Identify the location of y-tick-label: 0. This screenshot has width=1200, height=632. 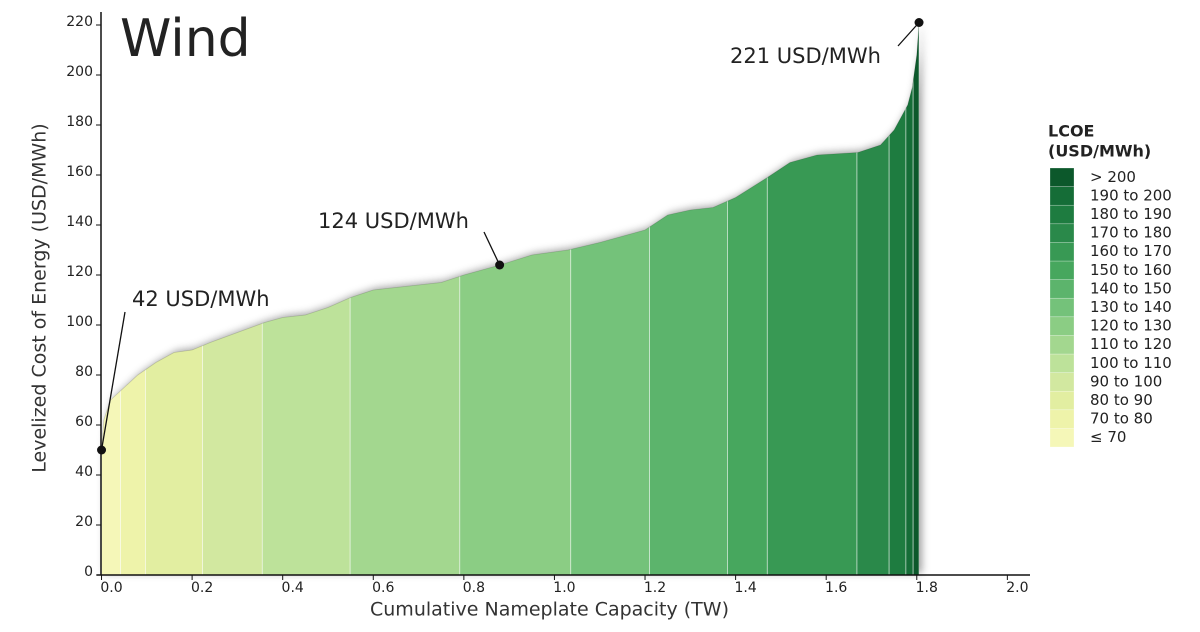
(88, 572).